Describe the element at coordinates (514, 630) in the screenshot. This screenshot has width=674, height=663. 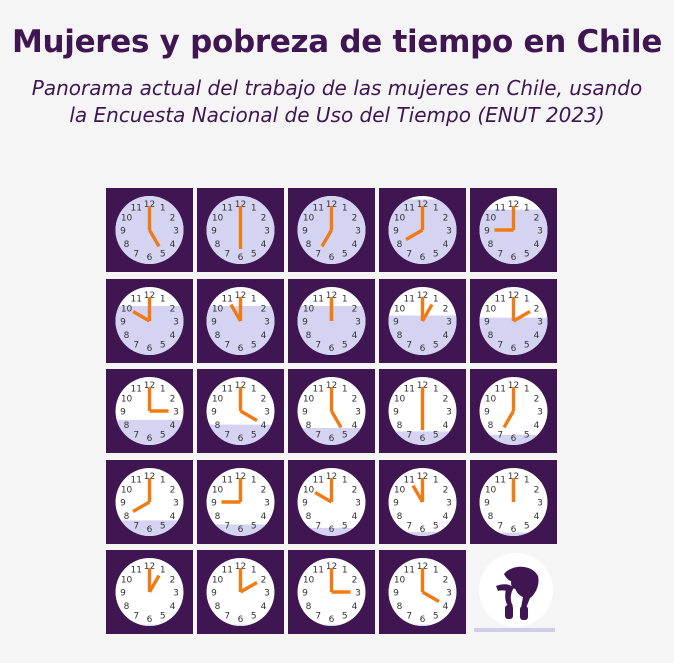
I see `baseline-bar` at that location.